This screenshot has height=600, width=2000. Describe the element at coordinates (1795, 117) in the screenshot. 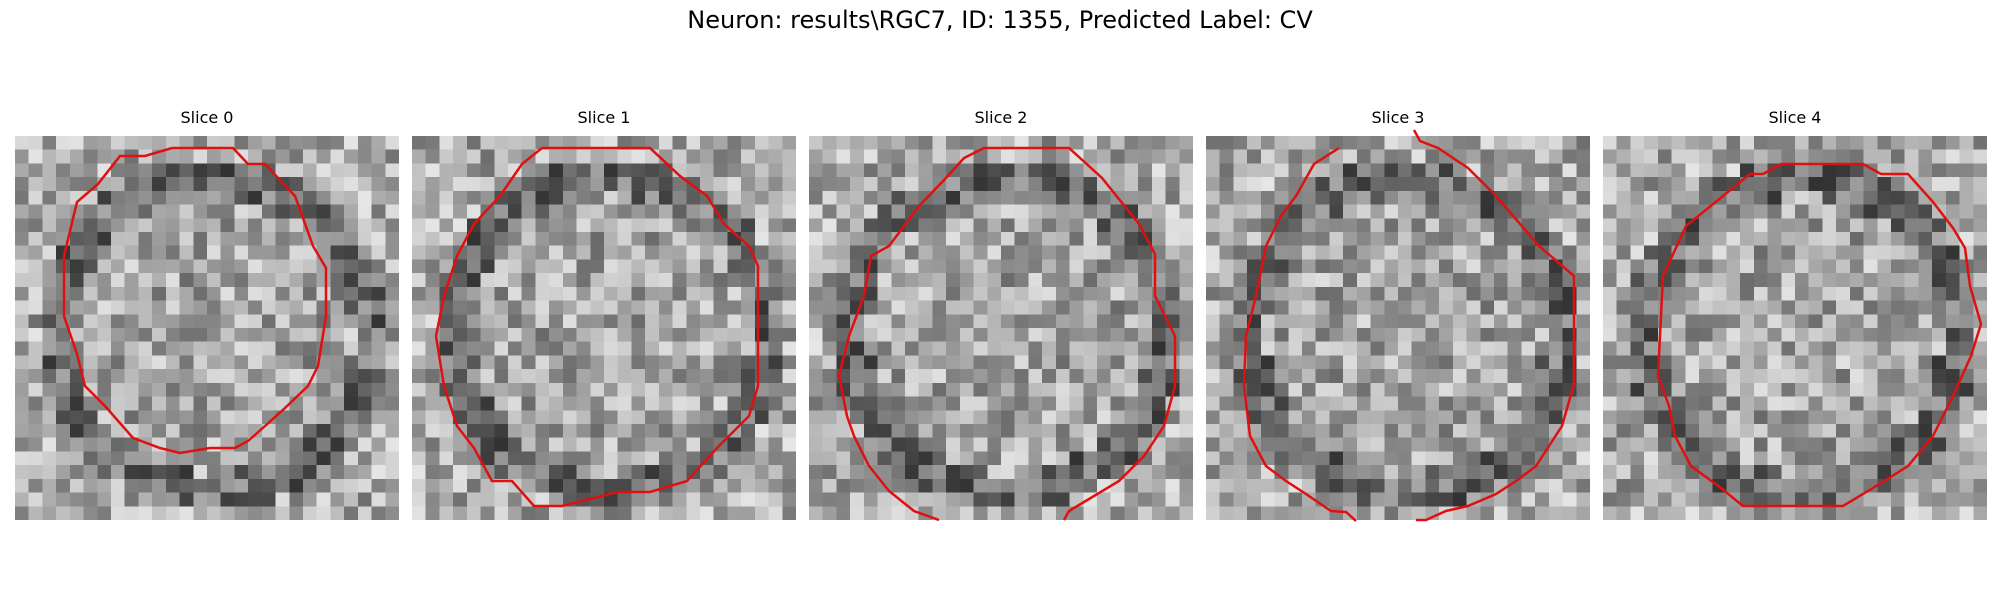

I see `slice-title-4: Slice 4` at that location.